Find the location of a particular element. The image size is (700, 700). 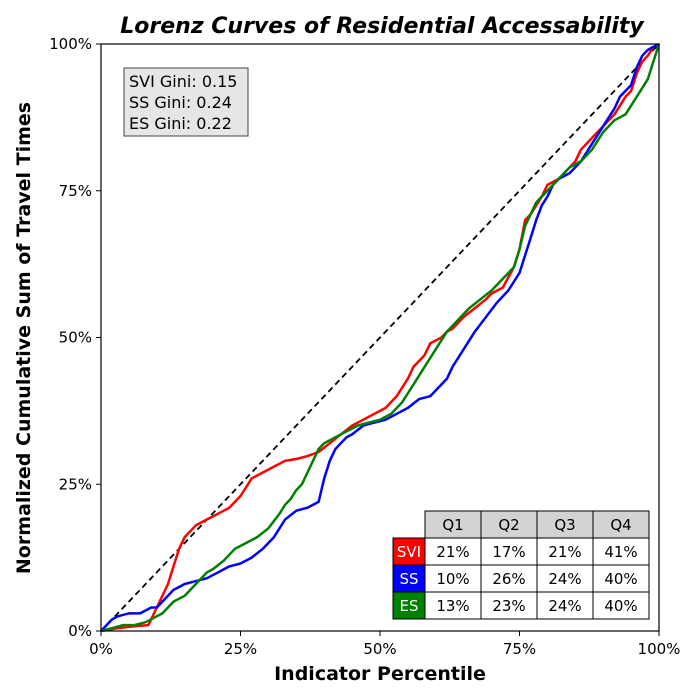

y-tick-label: 50% is located at coordinates (75, 338).